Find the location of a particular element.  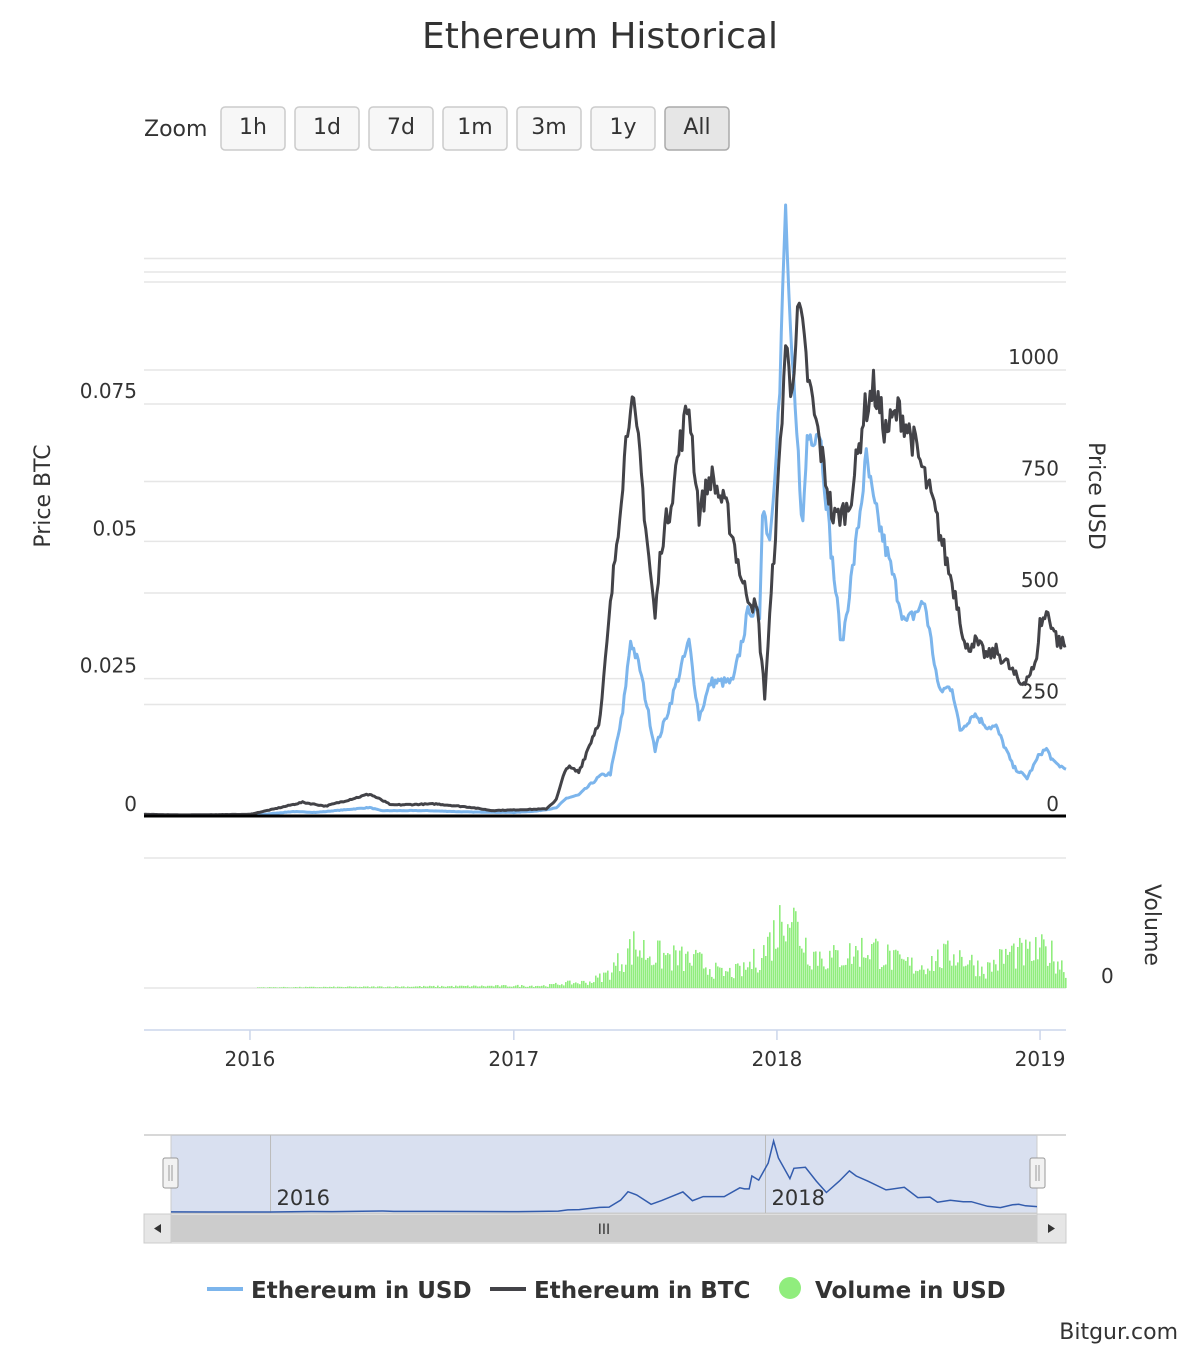

legend-item-ethereum-btc: Ethereum in BTC is located at coordinates (620, 1291).